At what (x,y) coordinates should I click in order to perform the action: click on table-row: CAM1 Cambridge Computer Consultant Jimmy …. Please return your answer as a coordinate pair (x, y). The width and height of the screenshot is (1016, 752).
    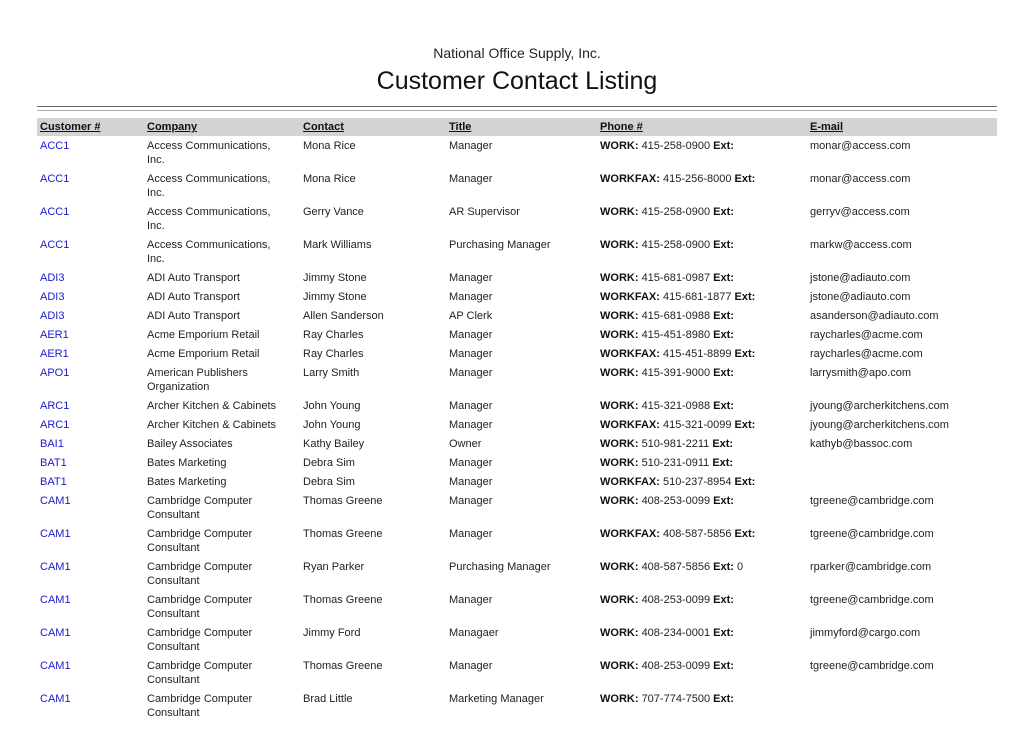
    Looking at the image, I should click on (517, 639).